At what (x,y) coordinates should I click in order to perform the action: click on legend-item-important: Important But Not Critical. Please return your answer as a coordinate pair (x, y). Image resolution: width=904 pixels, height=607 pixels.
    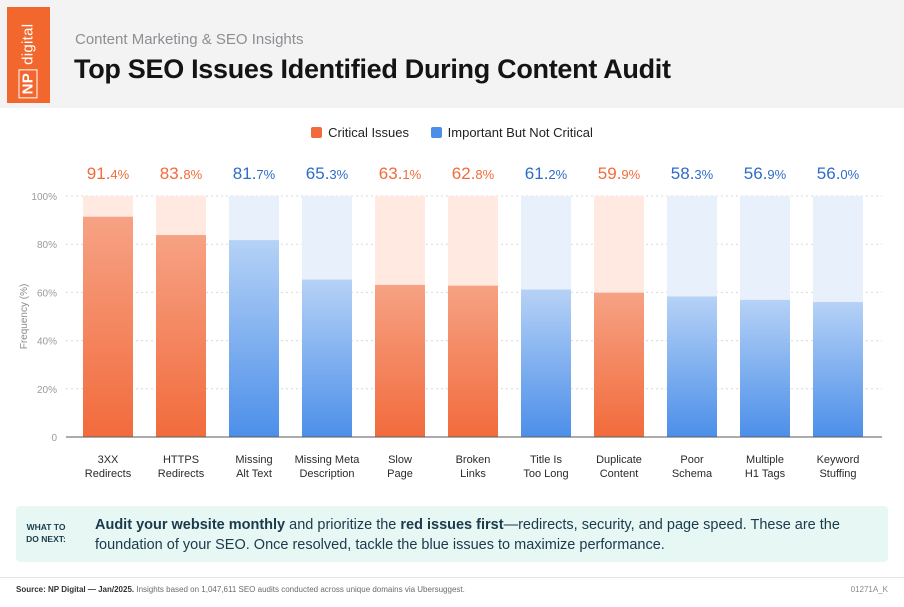
    Looking at the image, I should click on (511, 132).